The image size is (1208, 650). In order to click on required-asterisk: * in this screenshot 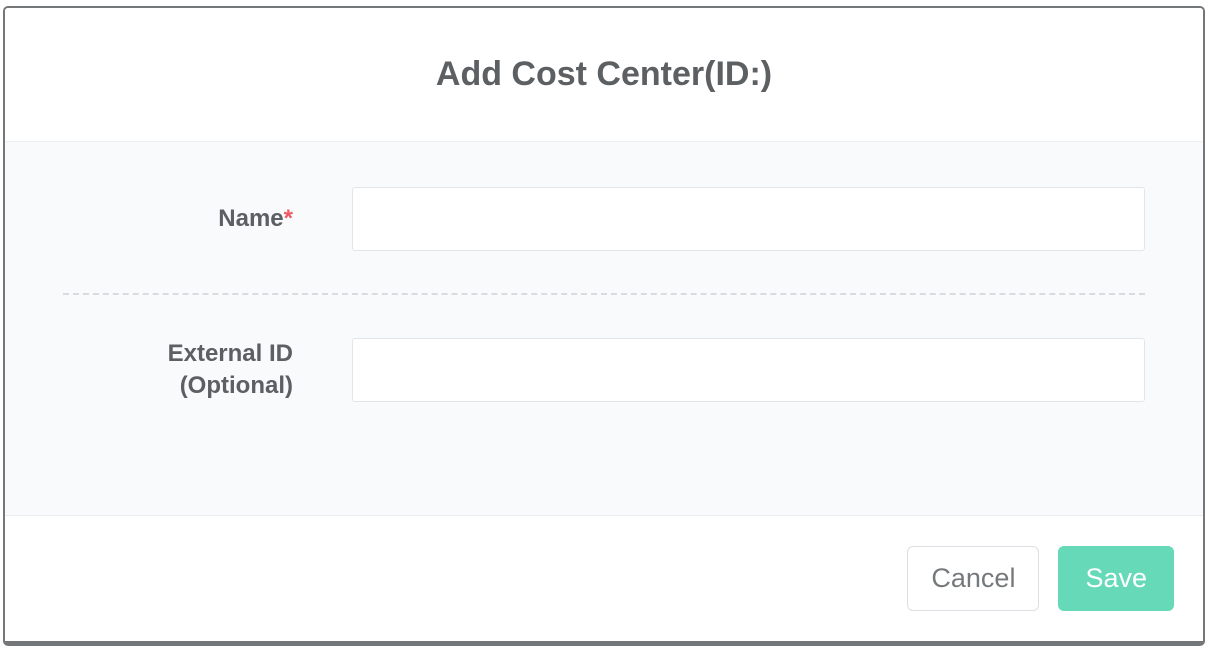, I will do `click(288, 219)`.